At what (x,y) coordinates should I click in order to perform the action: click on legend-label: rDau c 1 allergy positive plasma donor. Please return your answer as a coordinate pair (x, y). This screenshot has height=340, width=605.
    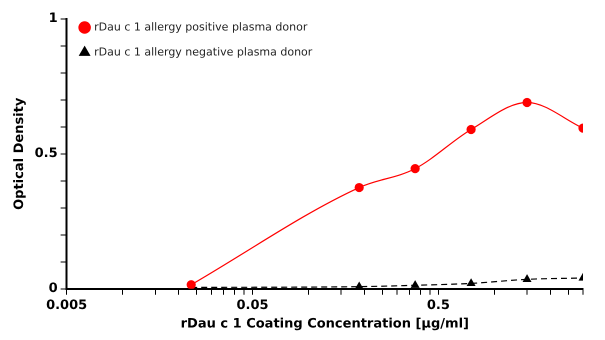
    Looking at the image, I should click on (201, 27).